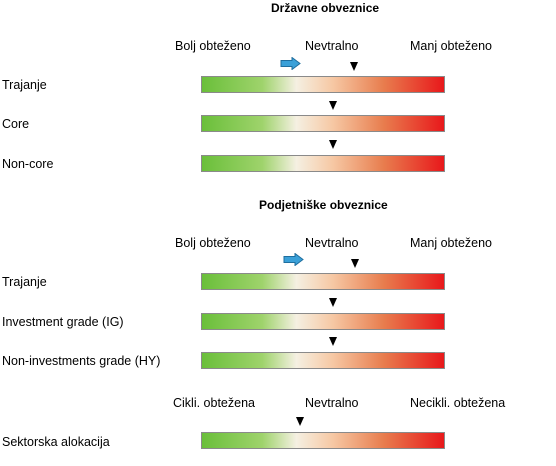 The image size is (556, 466). Describe the element at coordinates (28, 164) in the screenshot. I see `section1-row-label-noncore: Non-core` at that location.